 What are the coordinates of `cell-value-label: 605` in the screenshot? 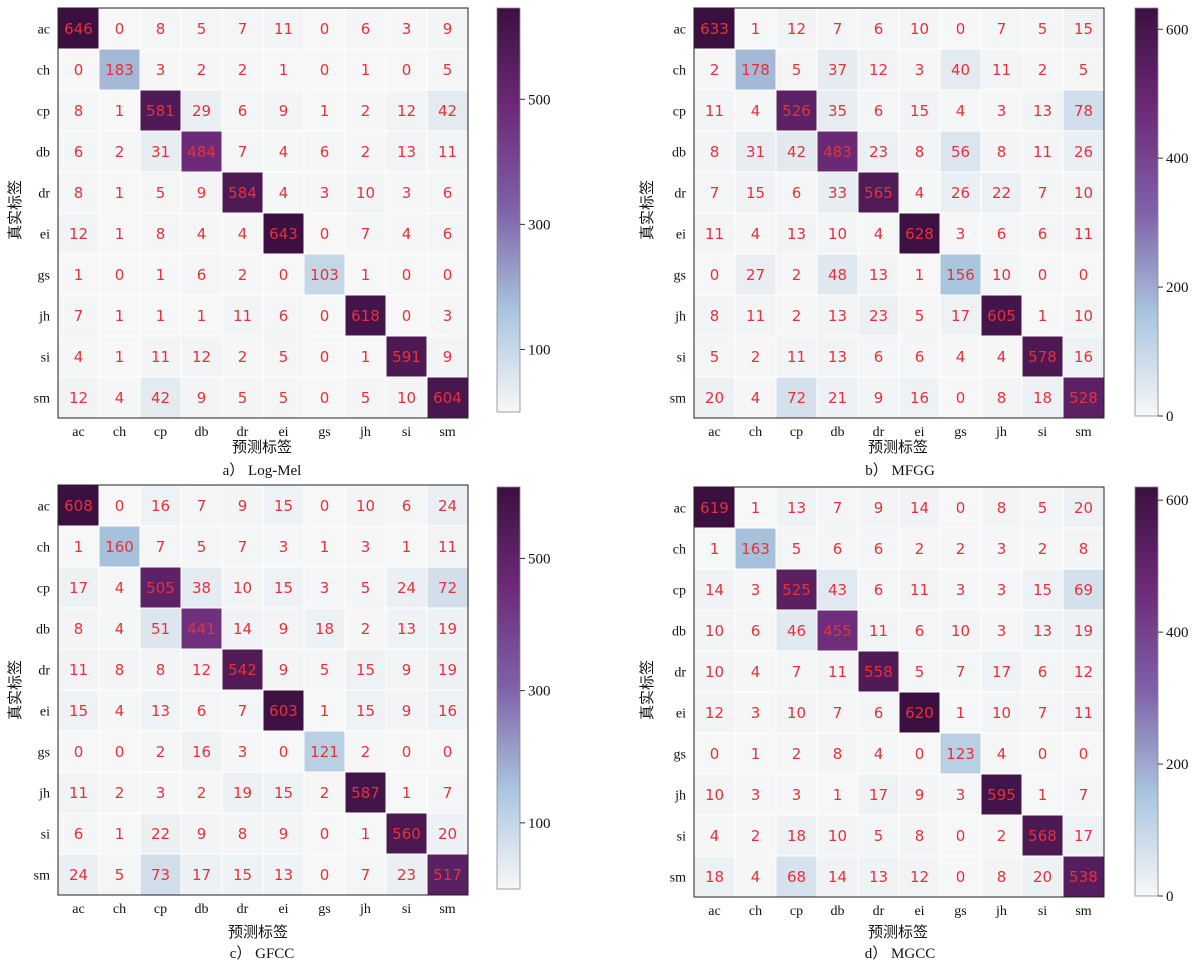 It's located at (1001, 316).